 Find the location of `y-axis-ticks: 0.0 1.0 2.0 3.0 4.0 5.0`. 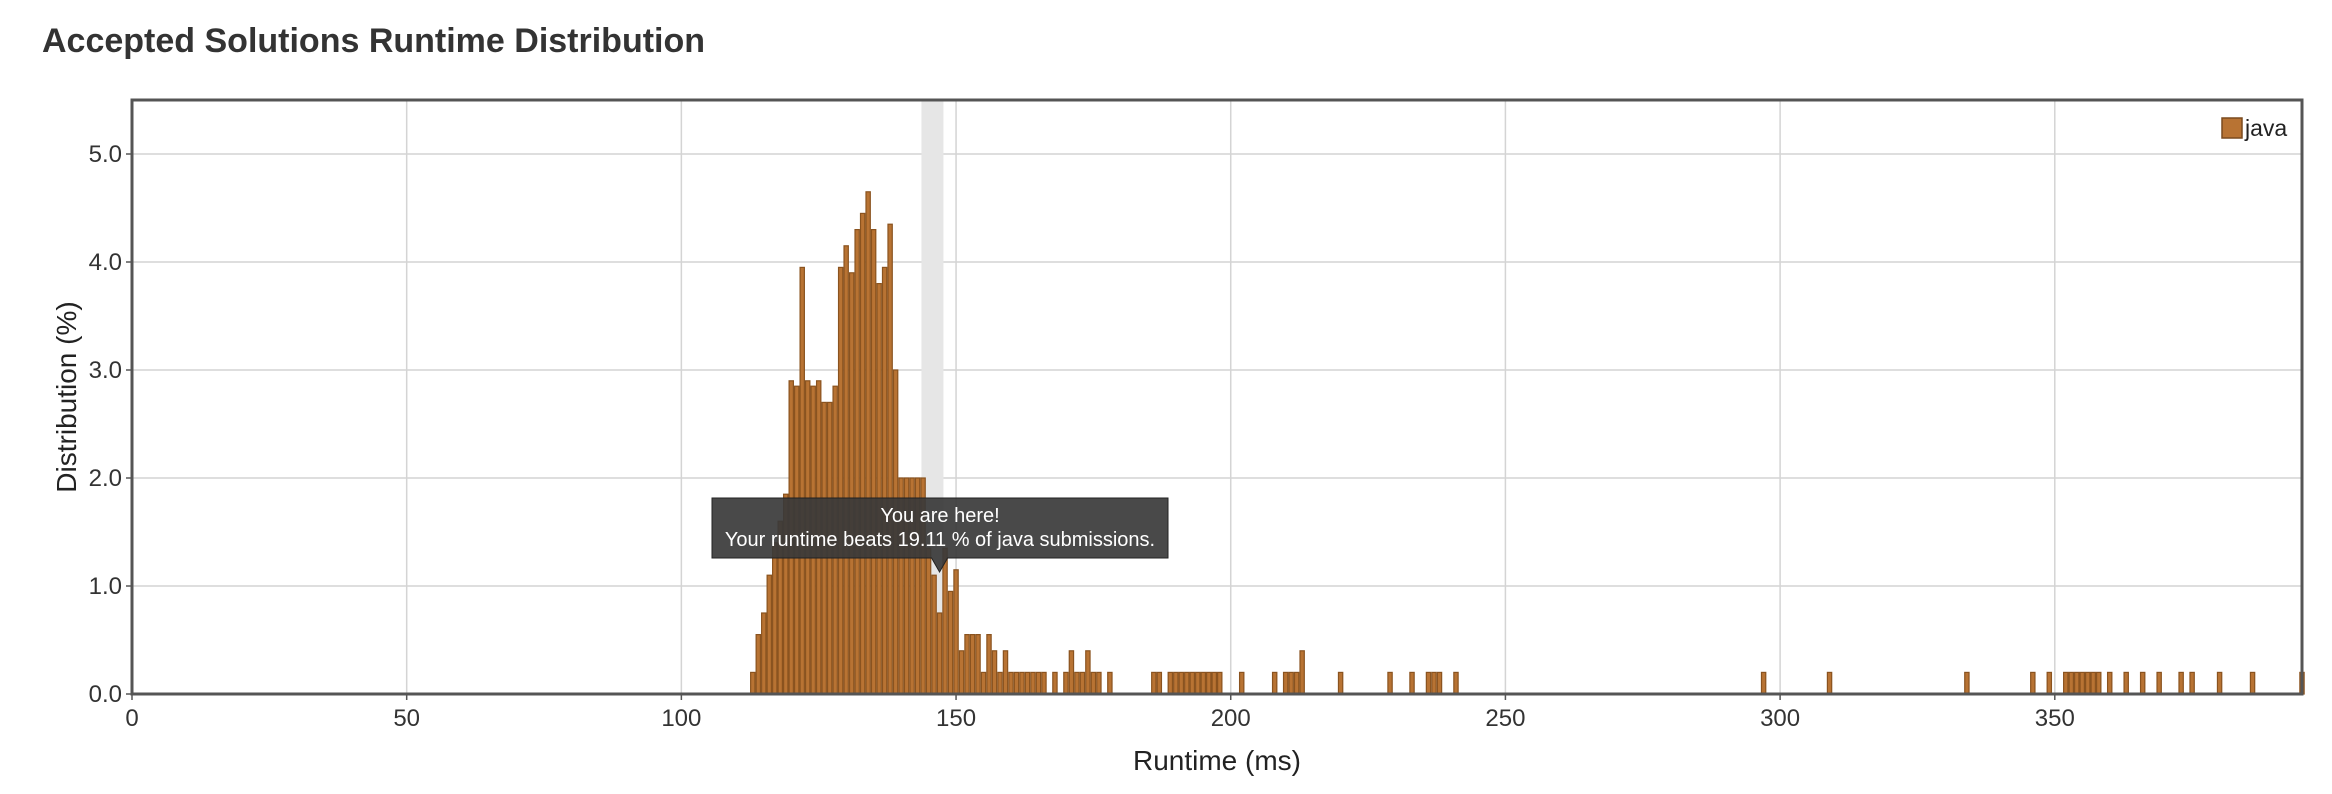

y-axis-ticks: 0.0 1.0 2.0 3.0 4.0 5.0 is located at coordinates (110, 424).